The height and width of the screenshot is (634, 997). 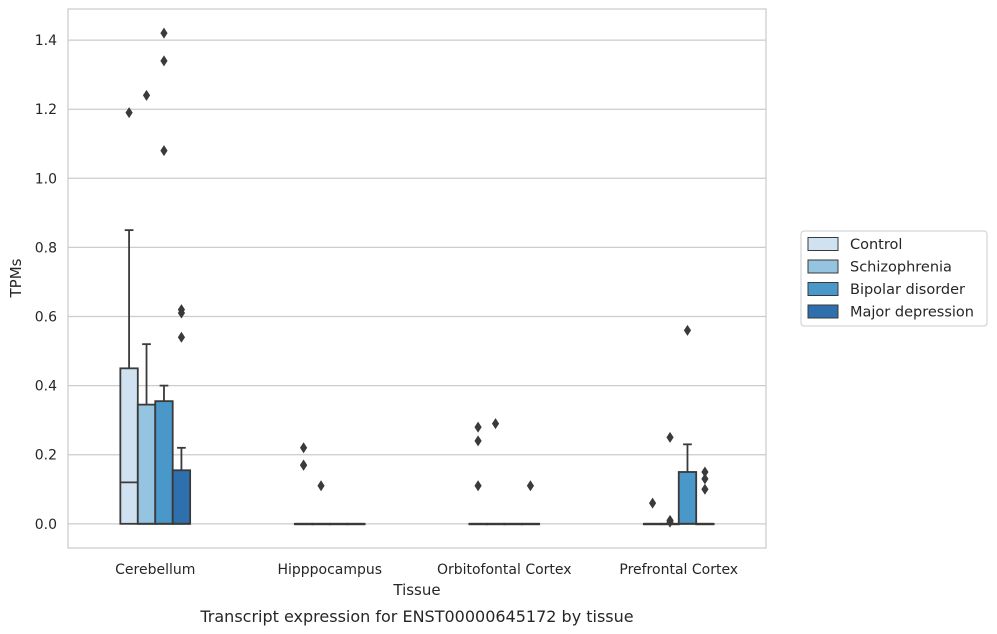 What do you see at coordinates (46, 387) in the screenshot?
I see `y-tick-label: 0.4` at bounding box center [46, 387].